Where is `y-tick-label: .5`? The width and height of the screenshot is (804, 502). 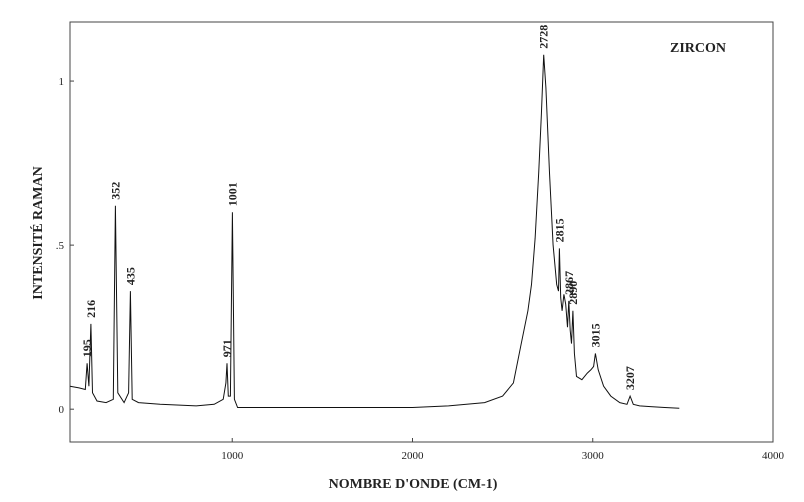 y-tick-label: .5 is located at coordinates (60, 246).